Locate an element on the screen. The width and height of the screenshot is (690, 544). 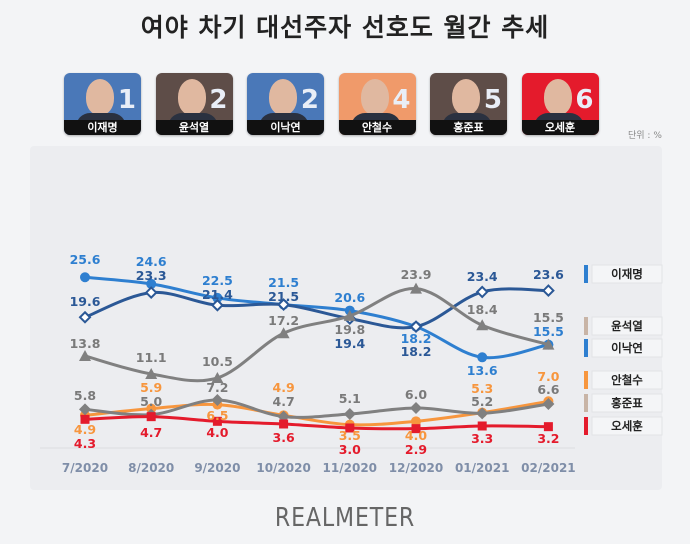
candidate-card: 2 윤석열 is located at coordinates (194, 104).